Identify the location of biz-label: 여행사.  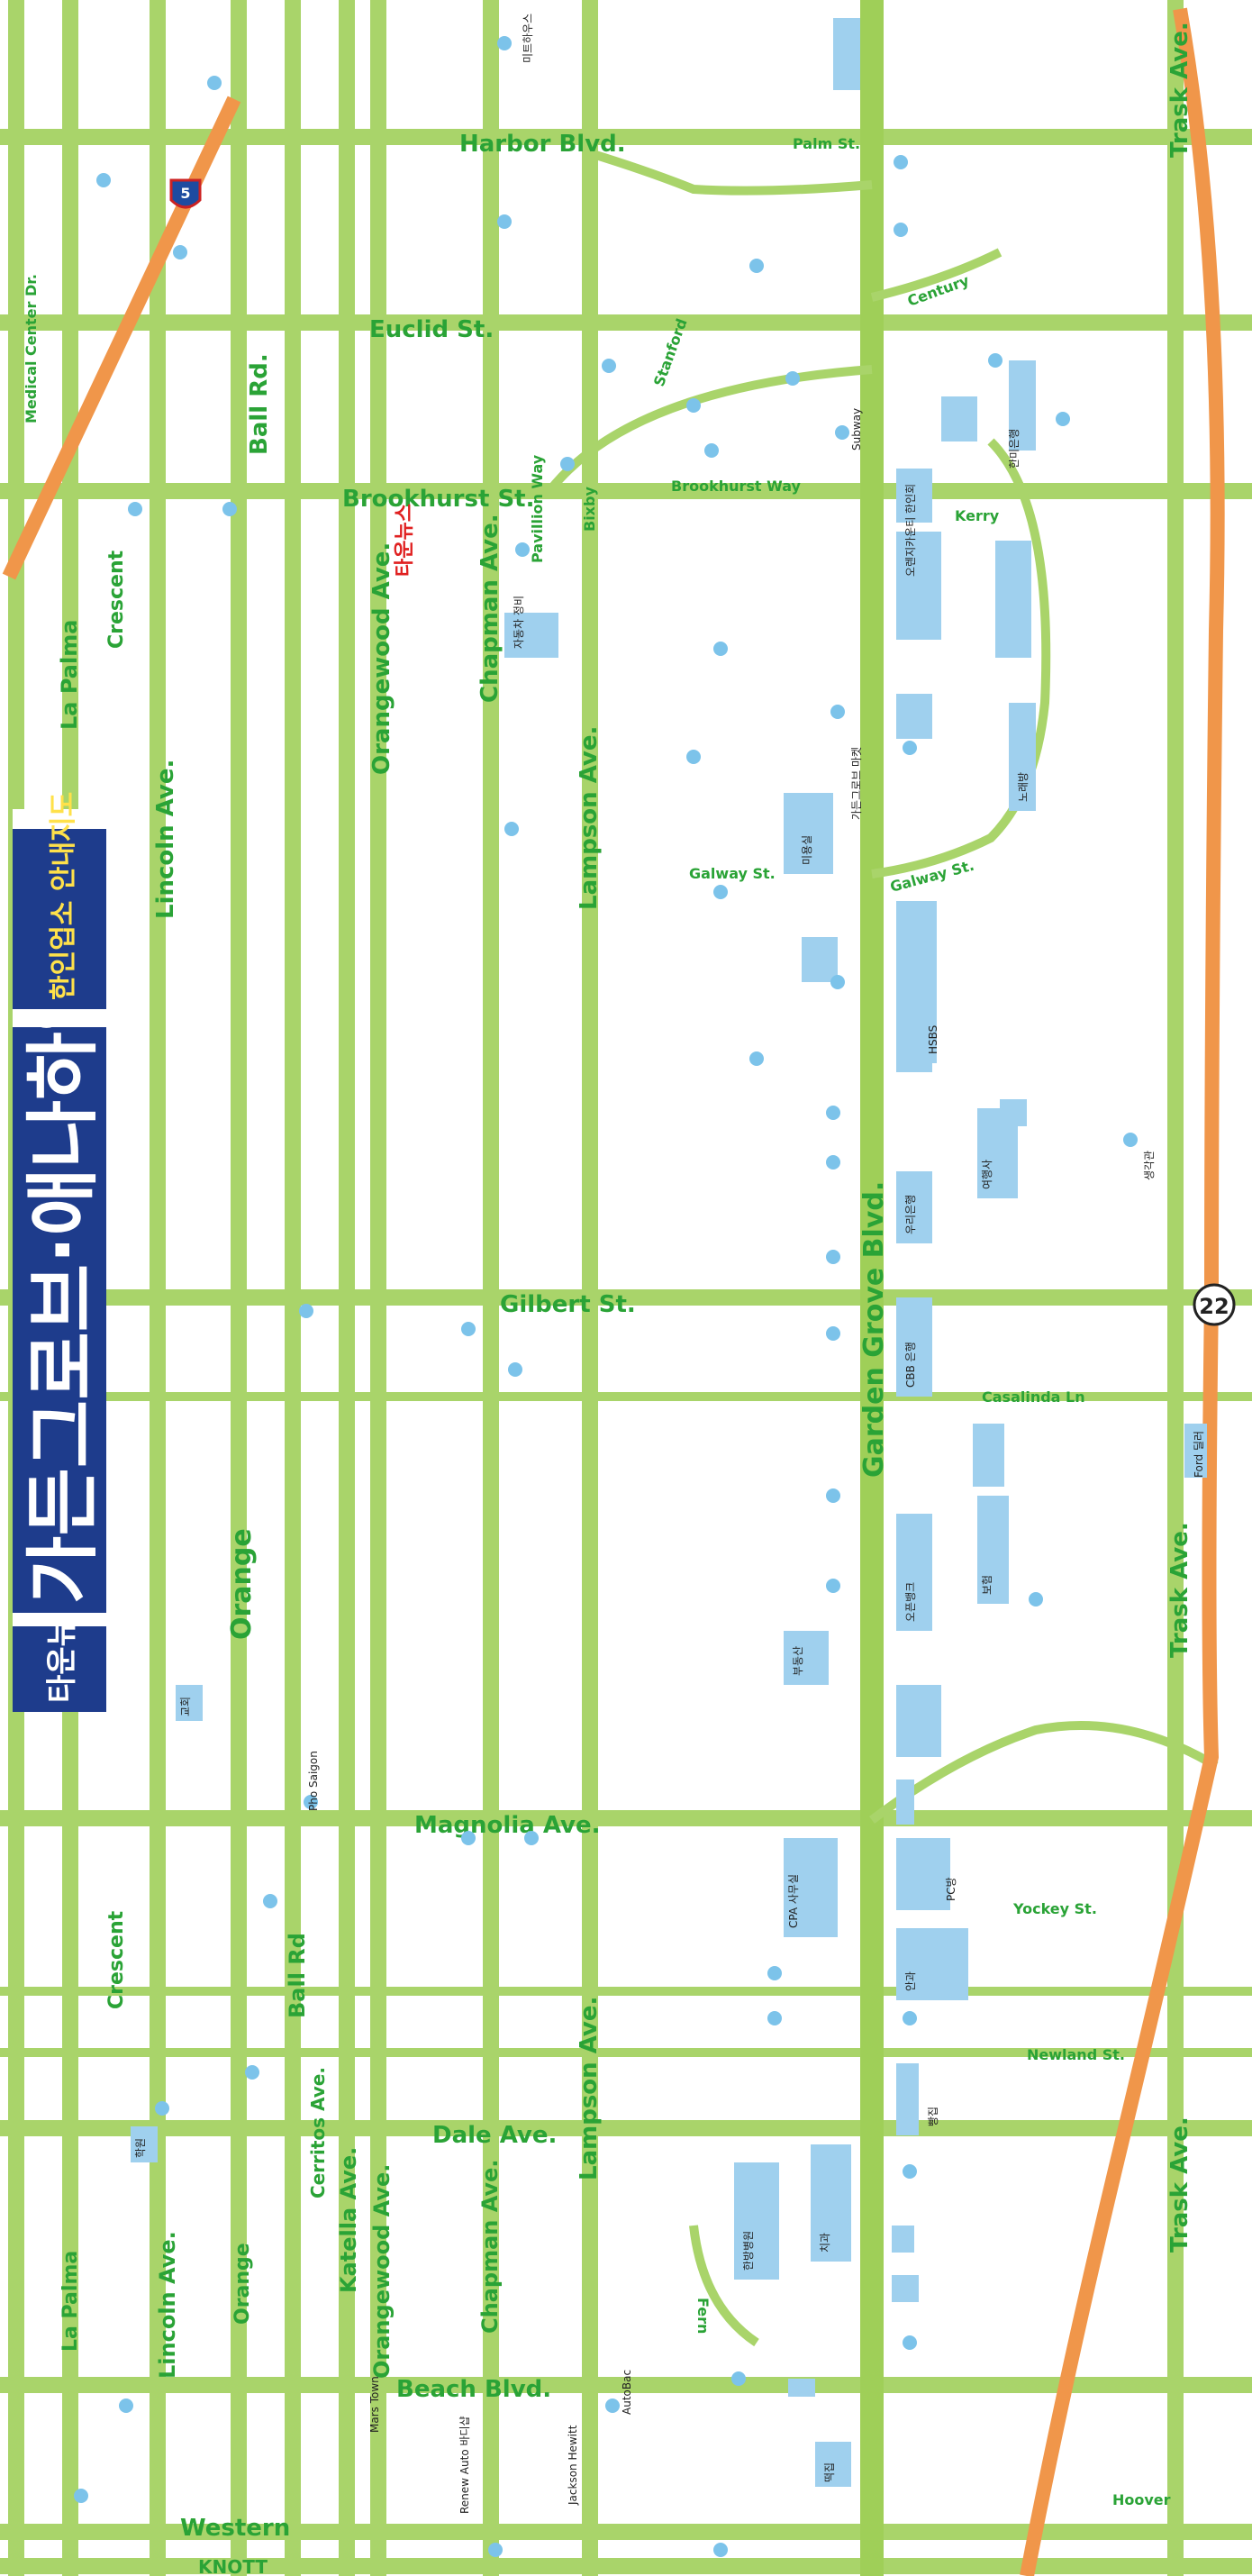
(986, 1174).